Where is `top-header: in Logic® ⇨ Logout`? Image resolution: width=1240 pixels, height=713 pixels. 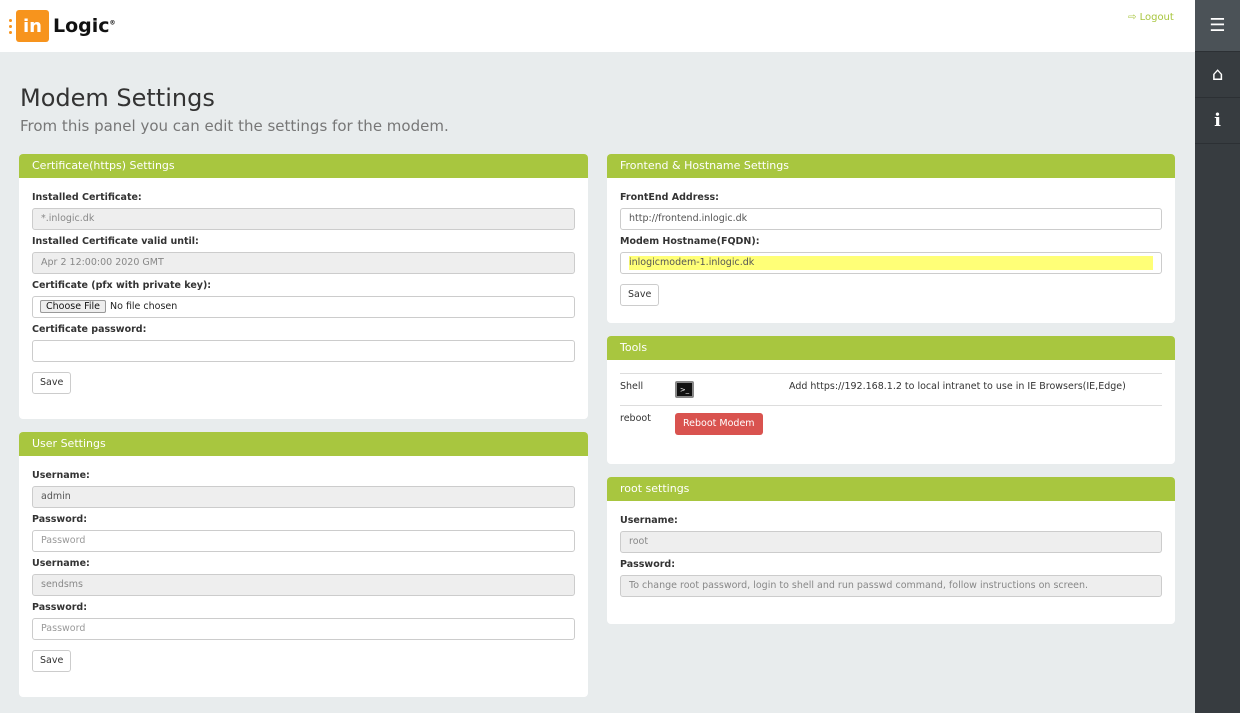 top-header: in Logic® ⇨ Logout is located at coordinates (597, 26).